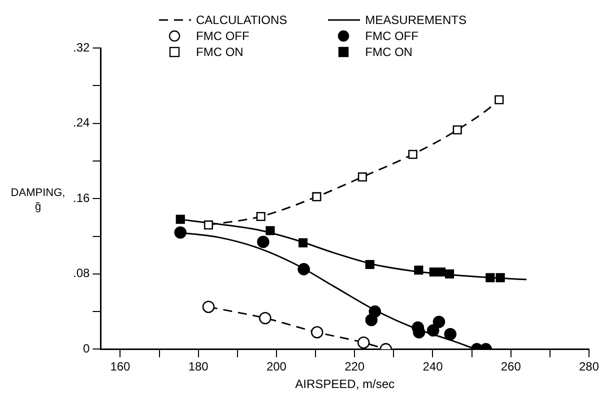 Image resolution: width=610 pixels, height=400 pixels. Describe the element at coordinates (415, 19) in the screenshot. I see `legend-label: MEASUREMENTS` at that location.